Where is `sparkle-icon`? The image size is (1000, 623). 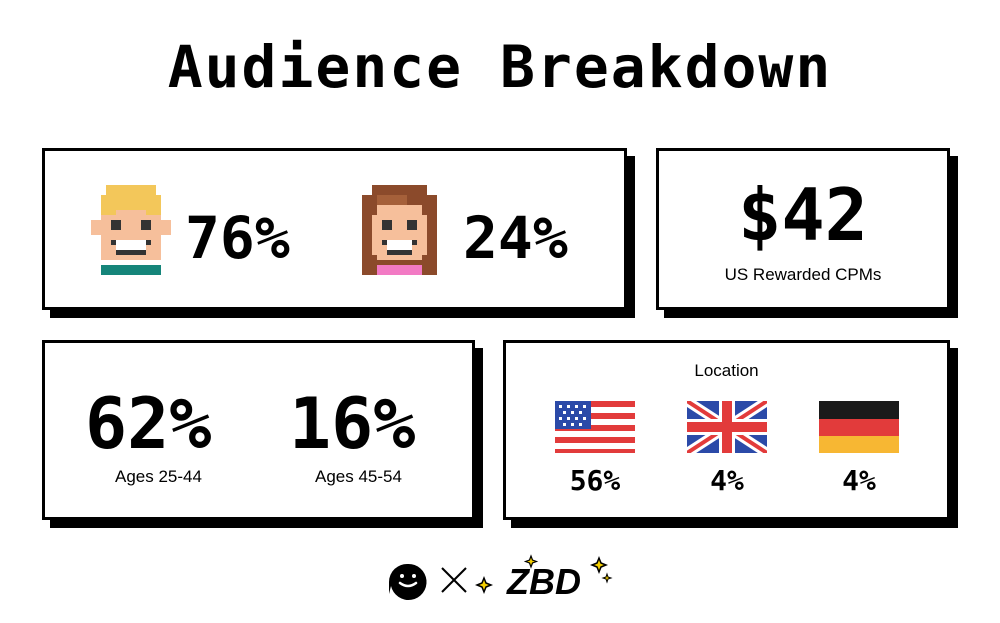
sparkle-icon is located at coordinates (543, 574).